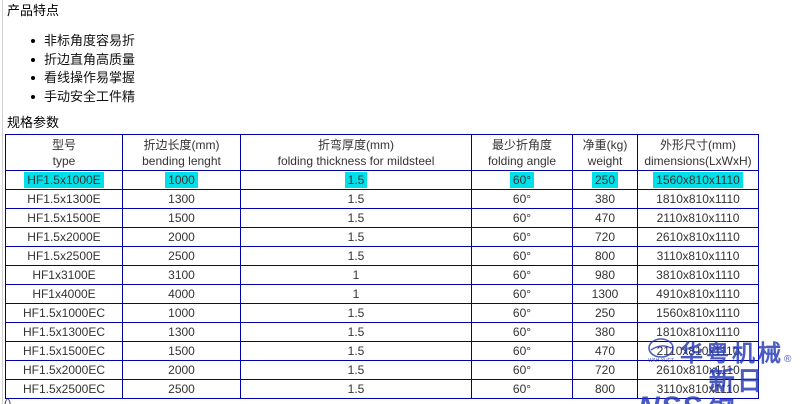 This screenshot has width=800, height=404. What do you see at coordinates (181, 256) in the screenshot?
I see `cell-length: 2500` at bounding box center [181, 256].